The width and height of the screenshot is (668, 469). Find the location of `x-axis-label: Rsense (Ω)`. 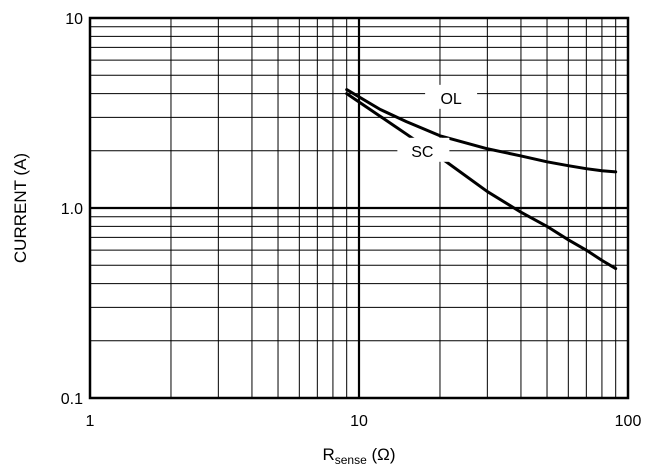

x-axis-label: Rsense (Ω) is located at coordinates (358, 456).